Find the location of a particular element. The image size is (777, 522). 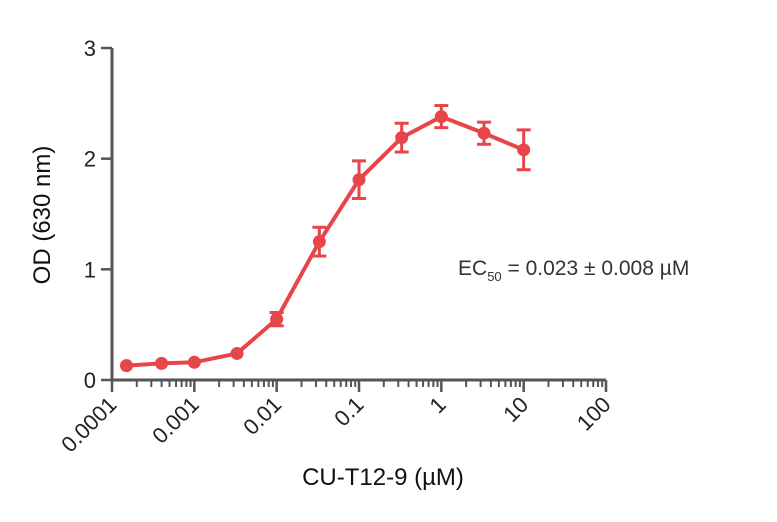

y-axis-title: OD (630 nm) is located at coordinates (42, 215).